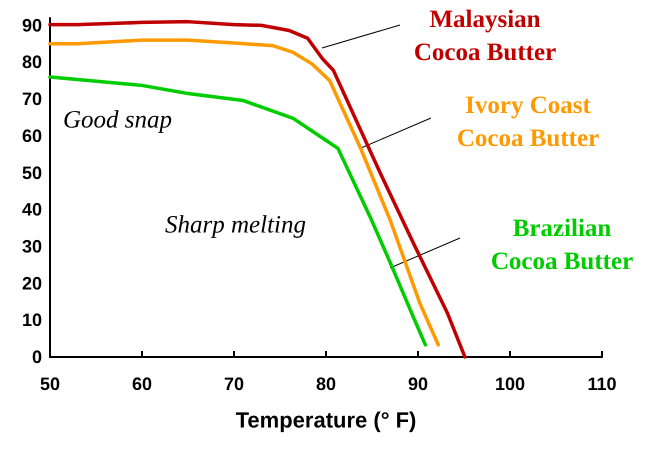  Describe the element at coordinates (326, 420) in the screenshot. I see `x-axis-title: Temperature (° F)` at that location.